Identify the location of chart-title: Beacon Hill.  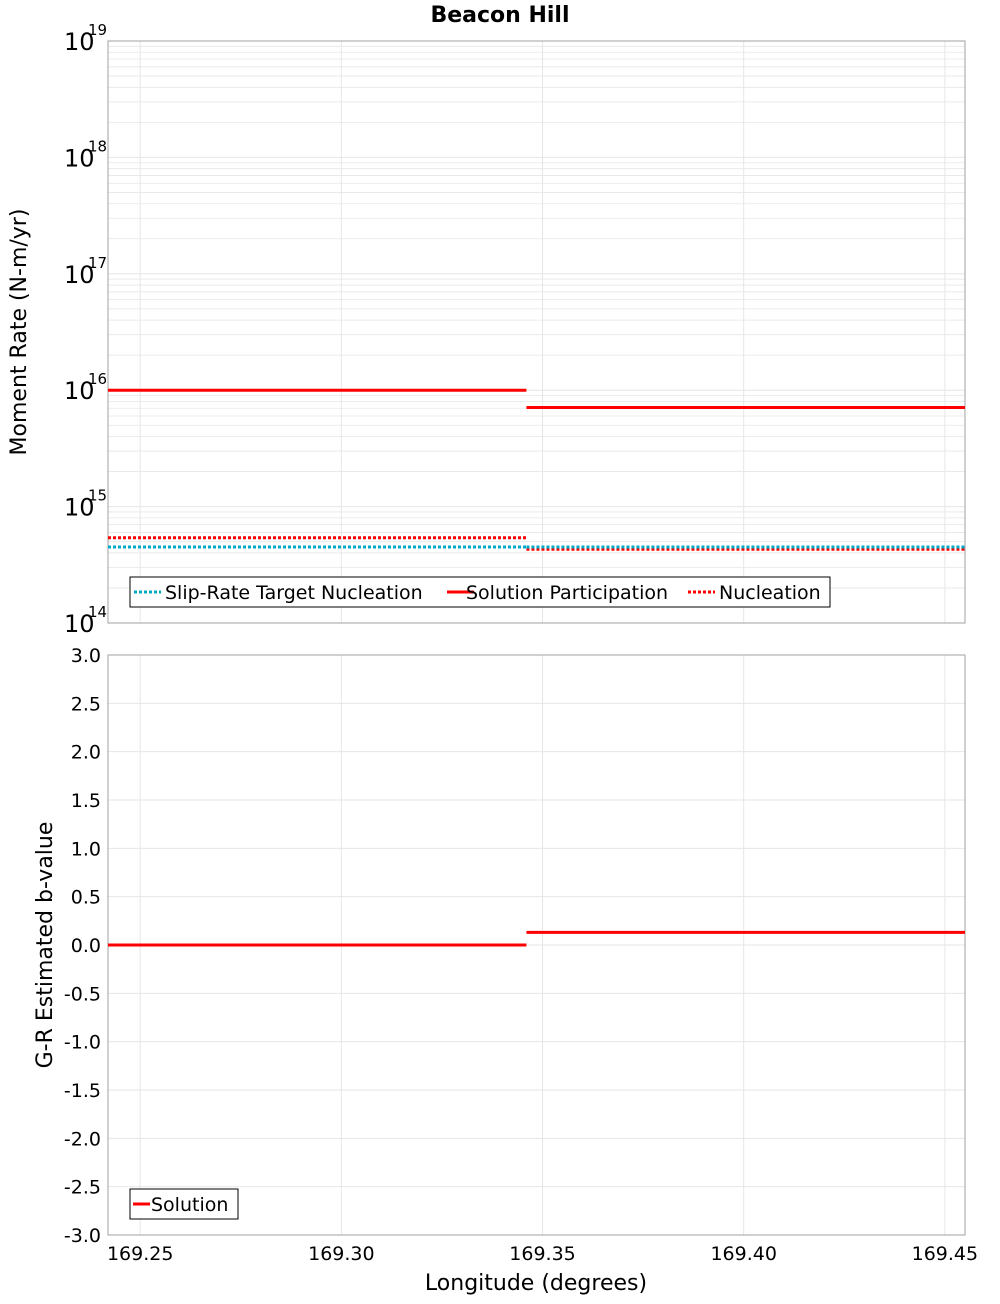
(499, 15).